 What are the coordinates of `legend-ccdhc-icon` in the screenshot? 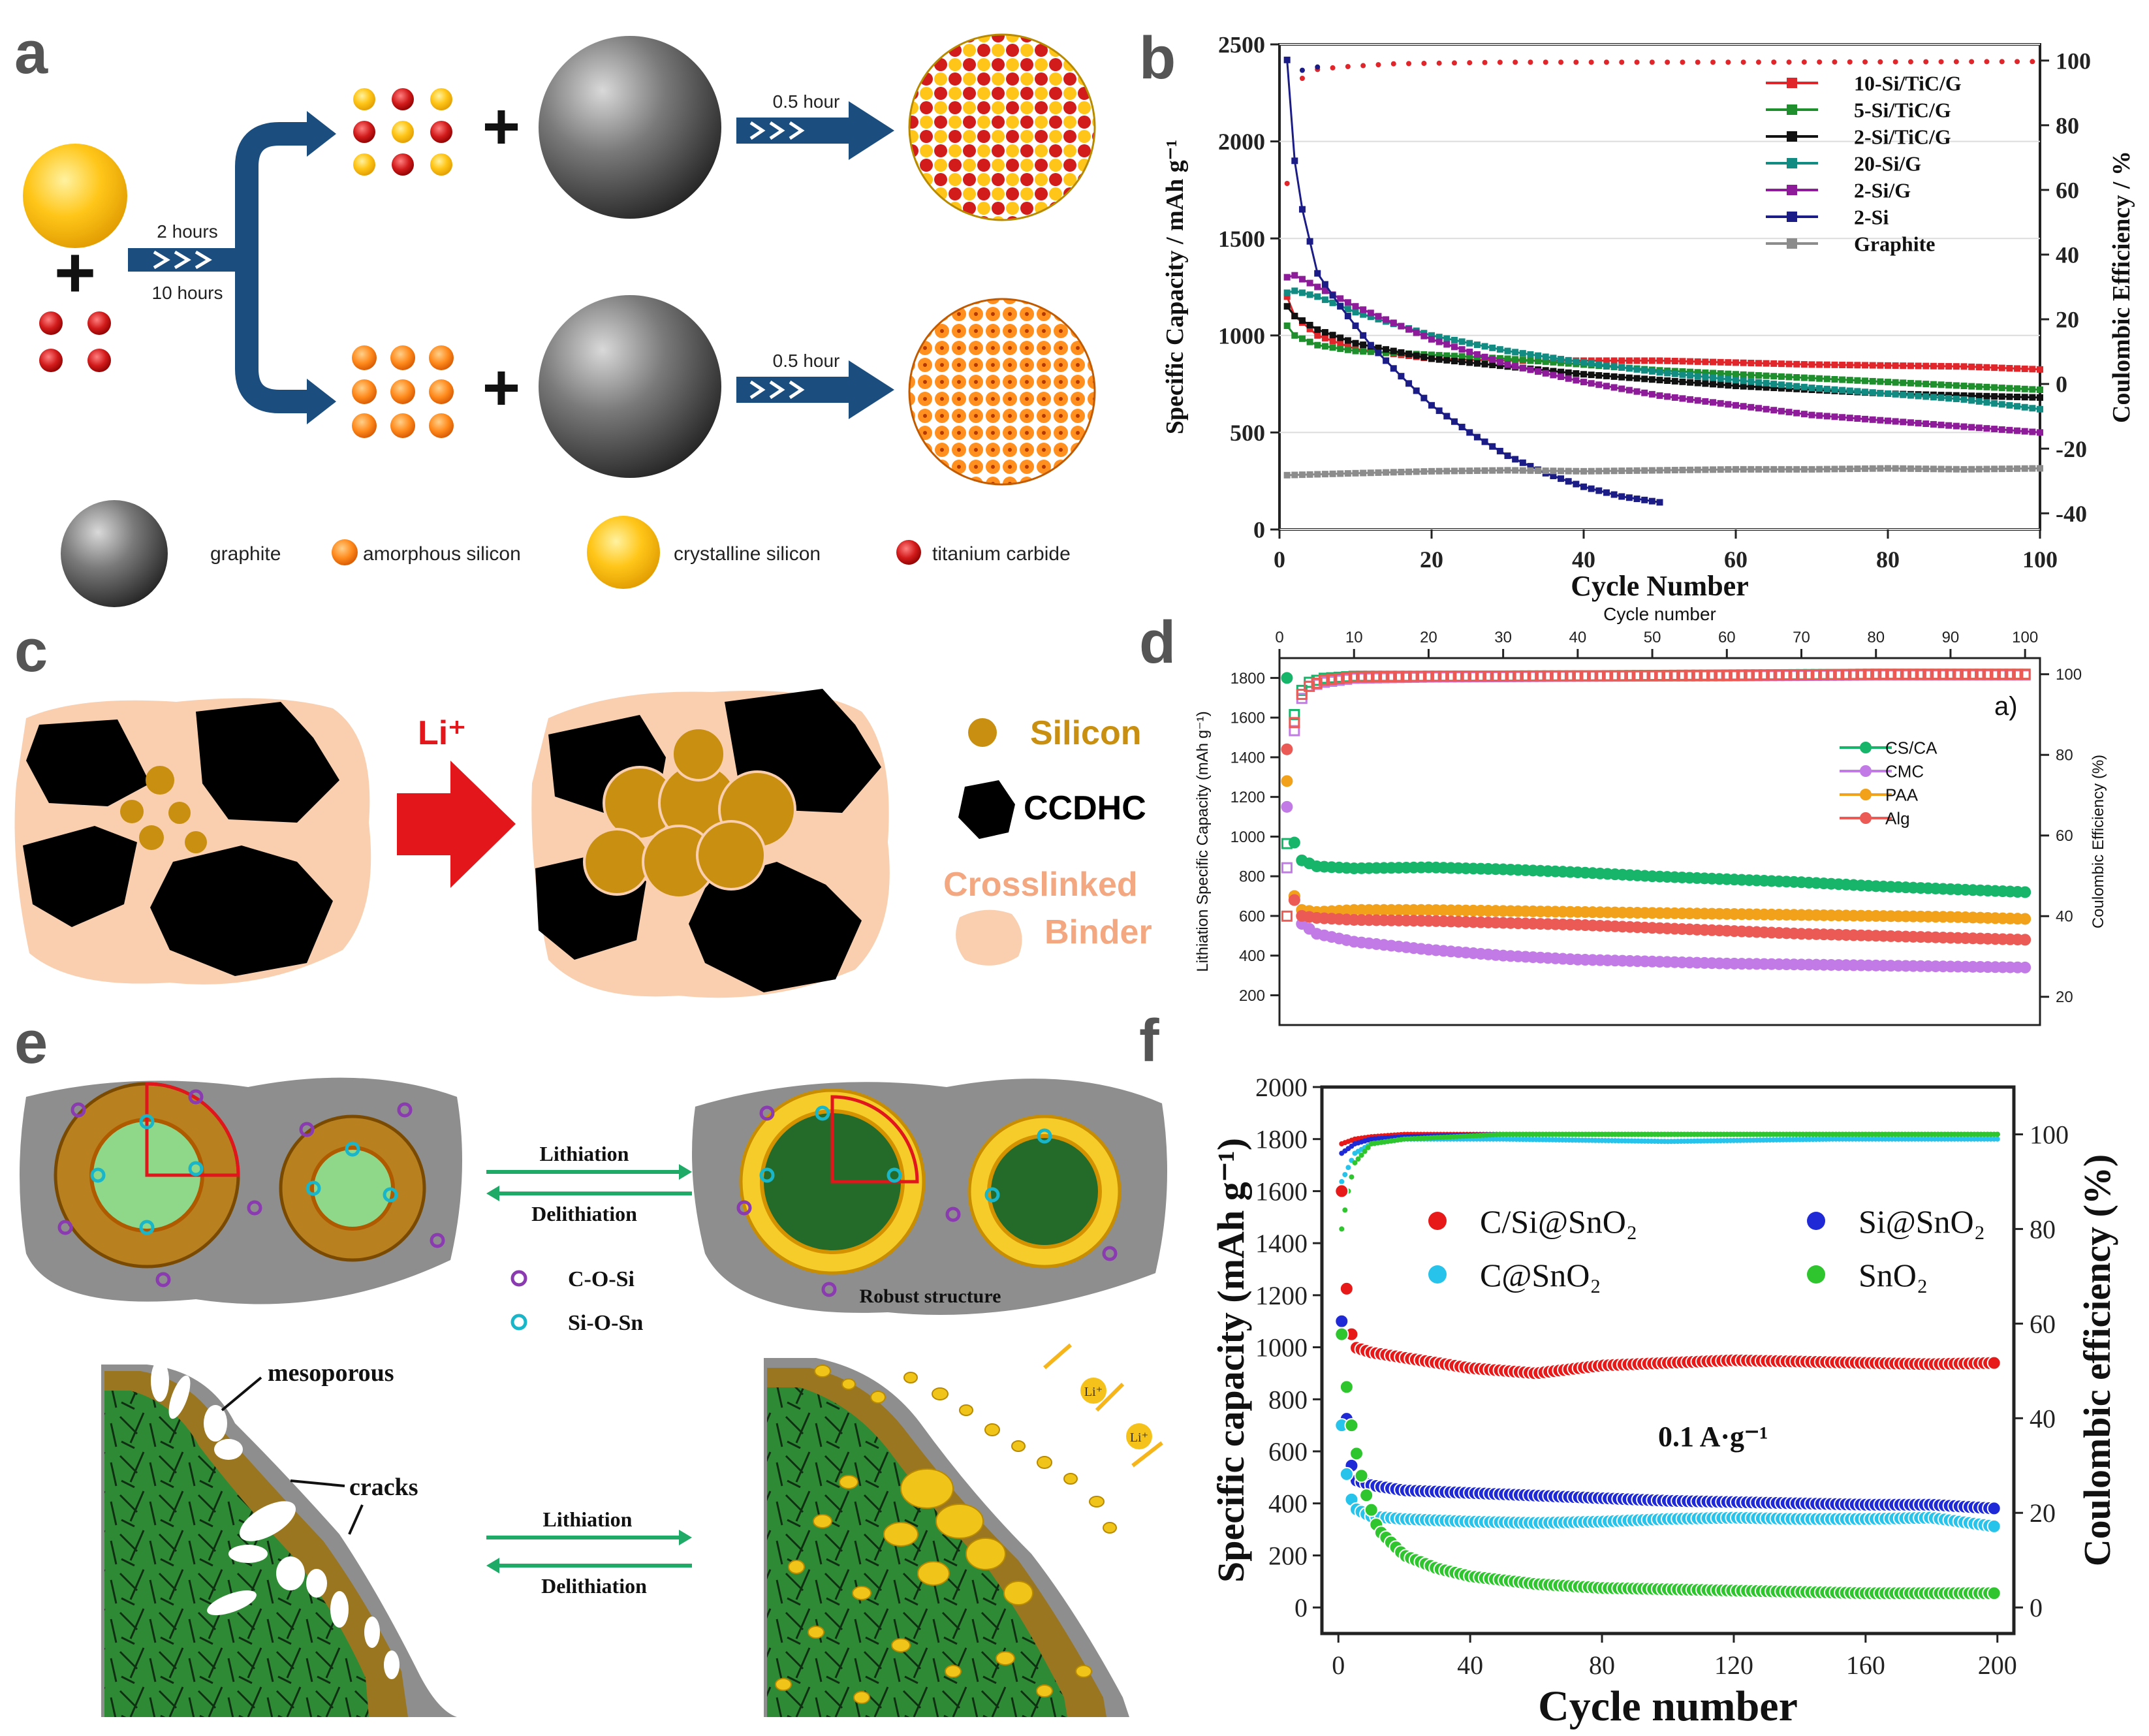 It's located at (986, 809).